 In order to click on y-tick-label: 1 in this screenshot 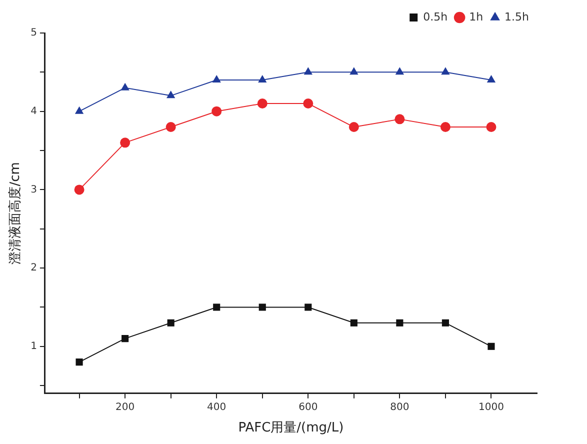, I will do `click(33, 346)`.